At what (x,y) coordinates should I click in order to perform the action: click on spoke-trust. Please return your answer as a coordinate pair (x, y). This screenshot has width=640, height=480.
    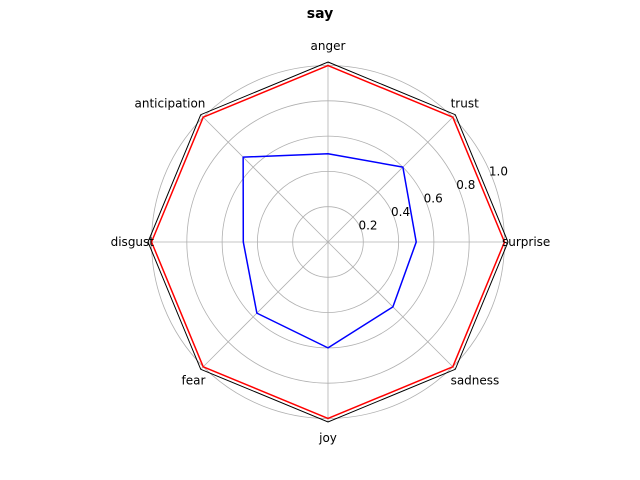
    Looking at the image, I should click on (391, 178).